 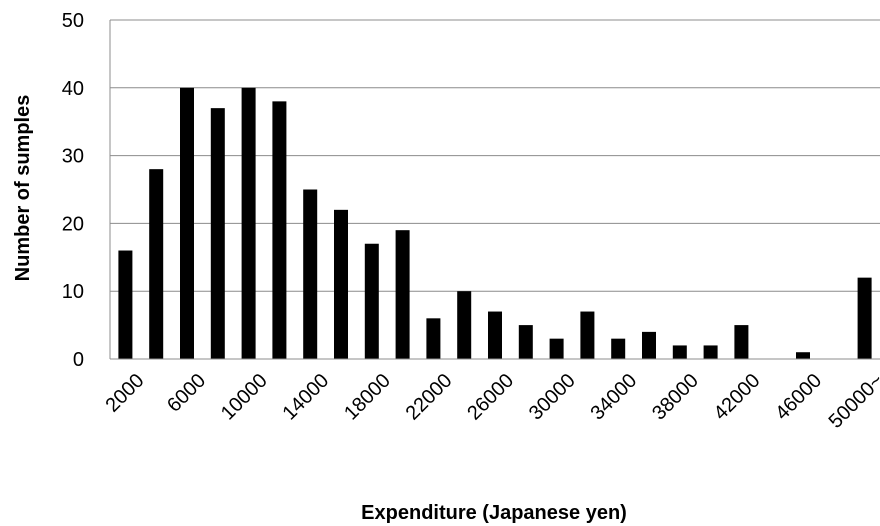 What do you see at coordinates (367, 397) in the screenshot?
I see `x-tick-label: 18000` at bounding box center [367, 397].